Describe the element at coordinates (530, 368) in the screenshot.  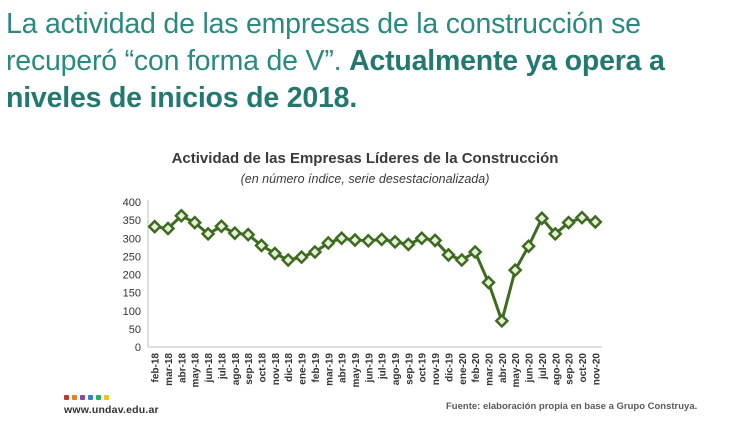
I see `x-tick-label: jun-20` at that location.